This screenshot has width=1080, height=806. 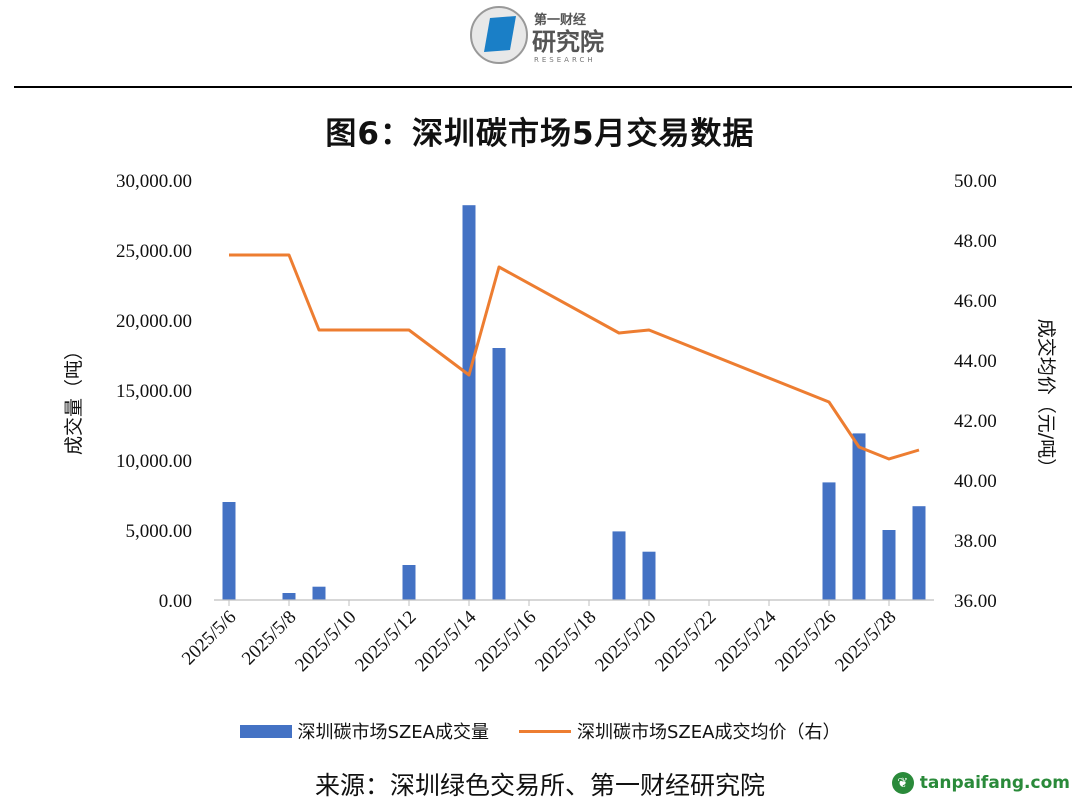 I want to click on logo-main-text: 研究院, so click(x=568, y=42).